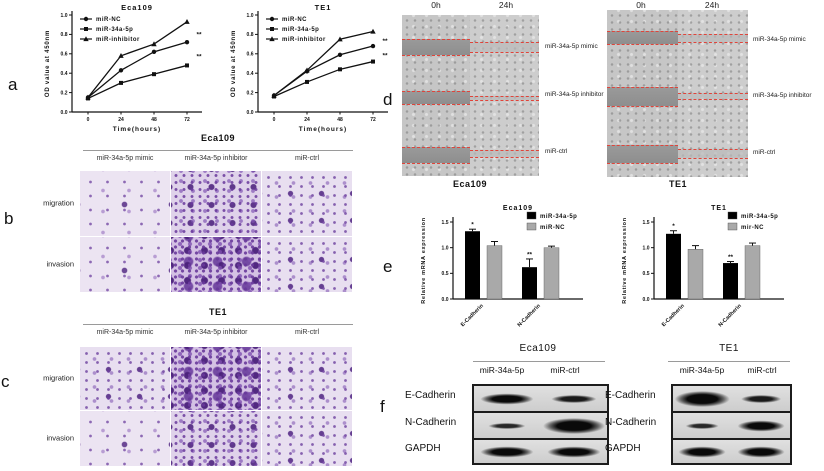 Image resolution: width=824 pixels, height=471 pixels. Describe the element at coordinates (218, 324) in the screenshot. I see `transwell-te1-title-rule` at that location.